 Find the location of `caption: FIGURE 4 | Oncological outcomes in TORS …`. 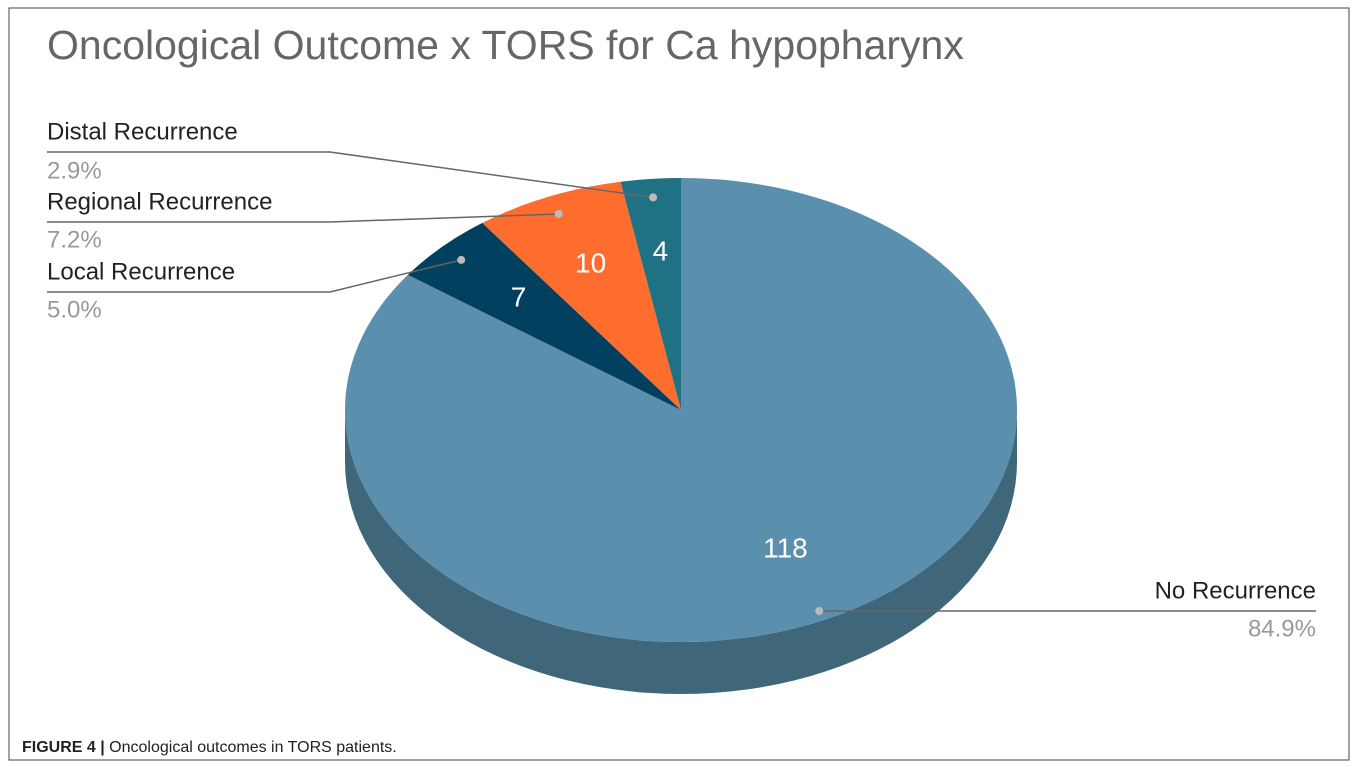

caption: FIGURE 4 | Oncological outcomes in TORS … is located at coordinates (209, 747).